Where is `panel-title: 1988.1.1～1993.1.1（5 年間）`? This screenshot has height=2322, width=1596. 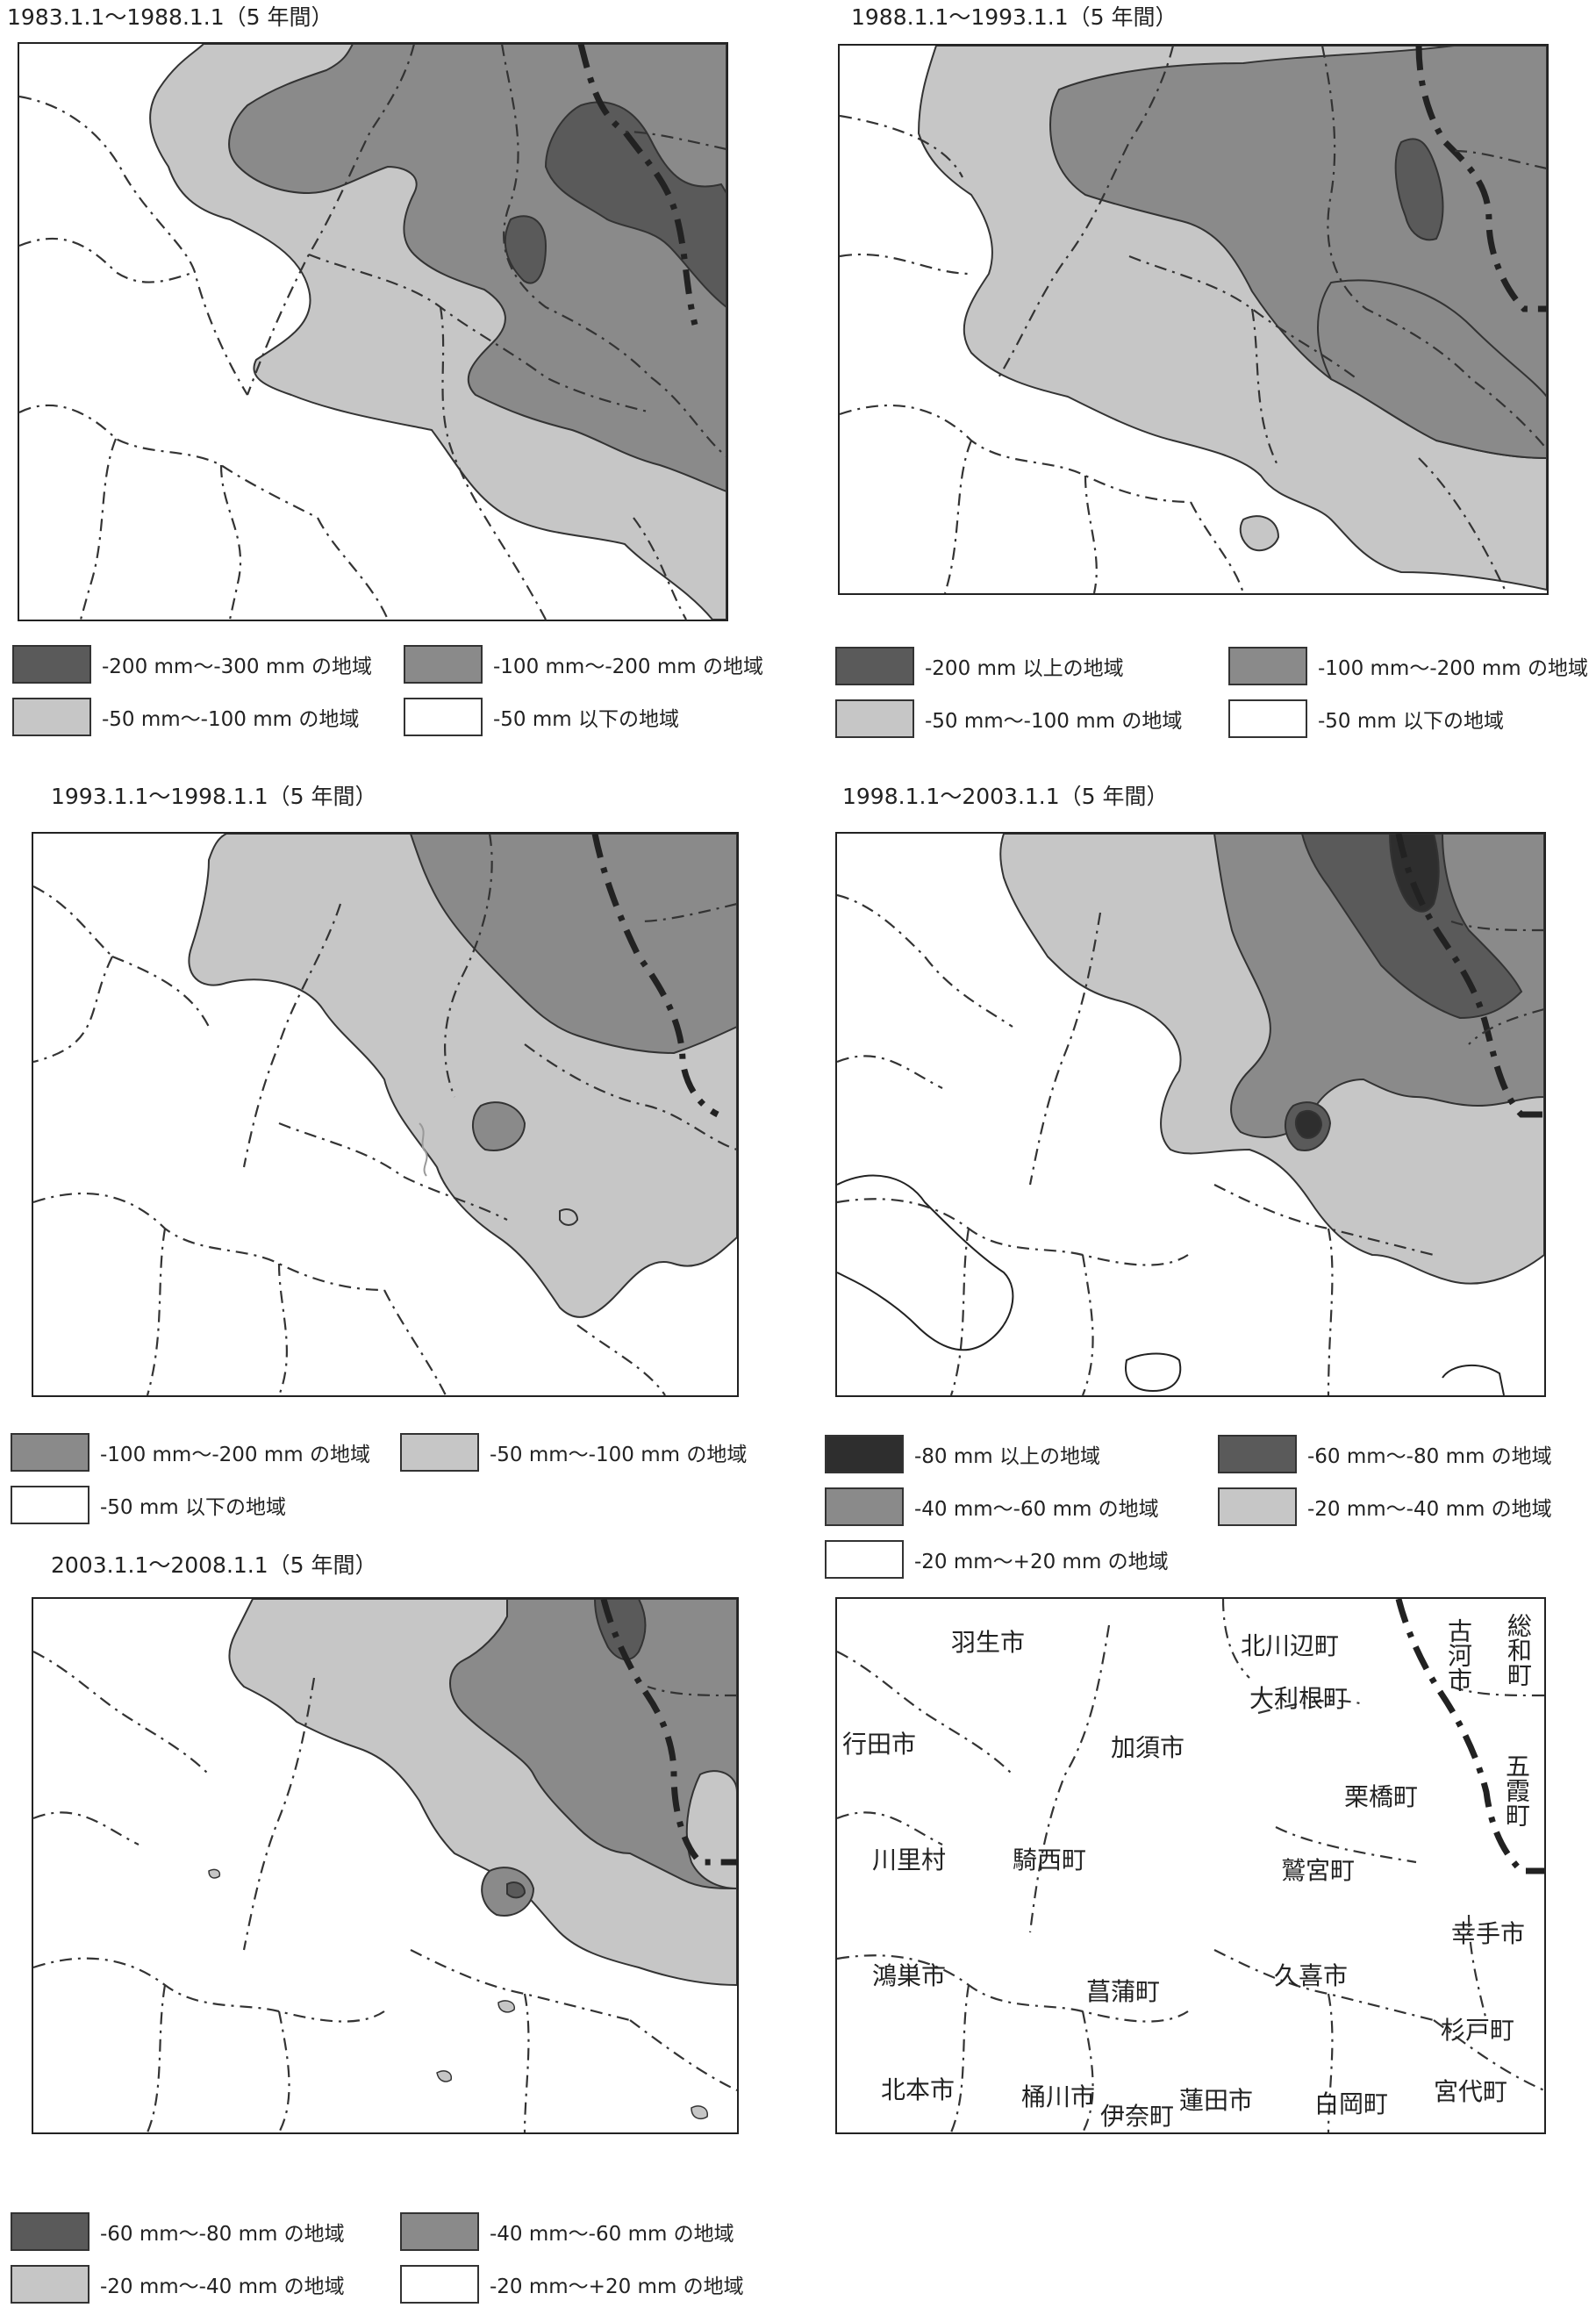
panel-title: 1988.1.1～1993.1.1（5 年間） is located at coordinates (1014, 17).